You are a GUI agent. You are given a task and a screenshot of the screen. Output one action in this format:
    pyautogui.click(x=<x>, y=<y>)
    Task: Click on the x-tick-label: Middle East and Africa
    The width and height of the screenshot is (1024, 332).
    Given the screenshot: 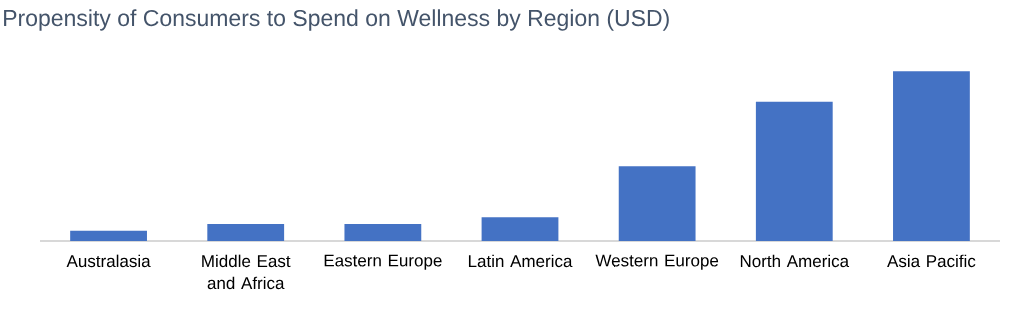 What is the action you would take?
    pyautogui.click(x=246, y=272)
    